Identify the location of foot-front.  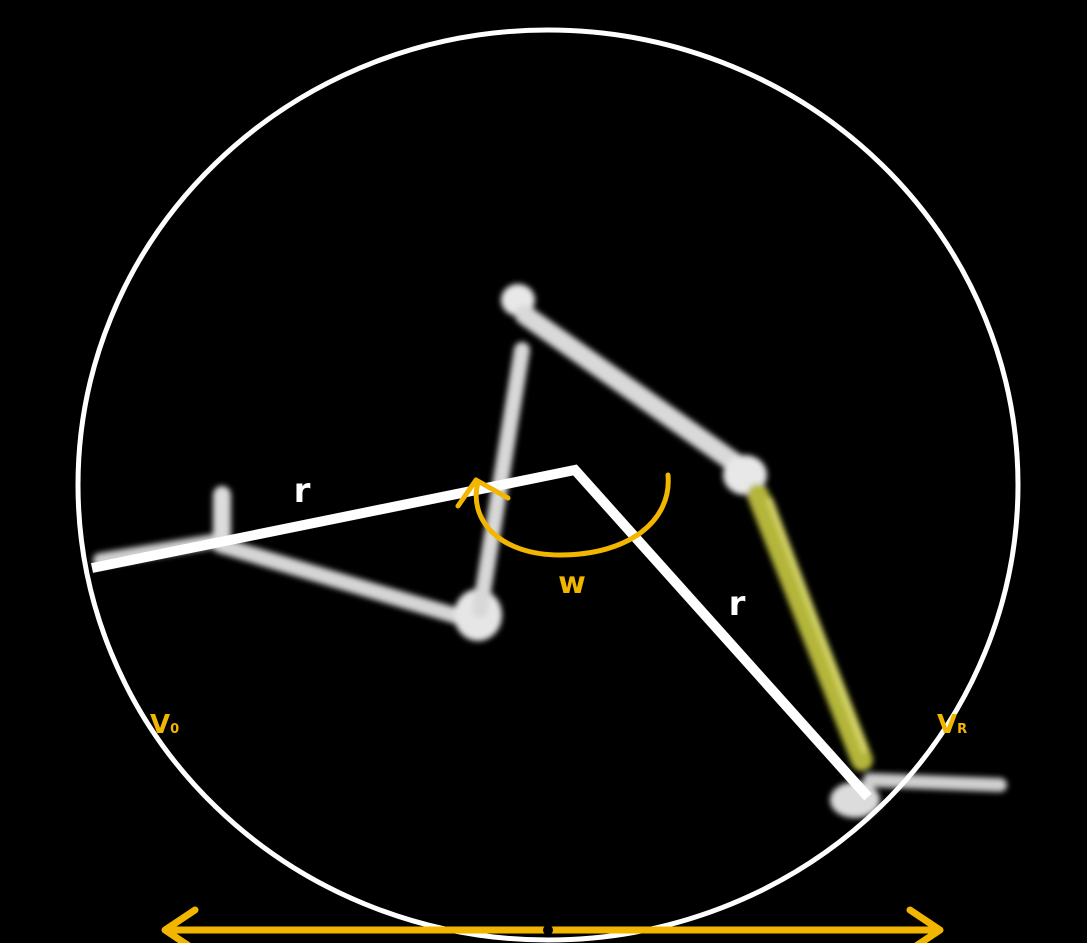
(935, 782).